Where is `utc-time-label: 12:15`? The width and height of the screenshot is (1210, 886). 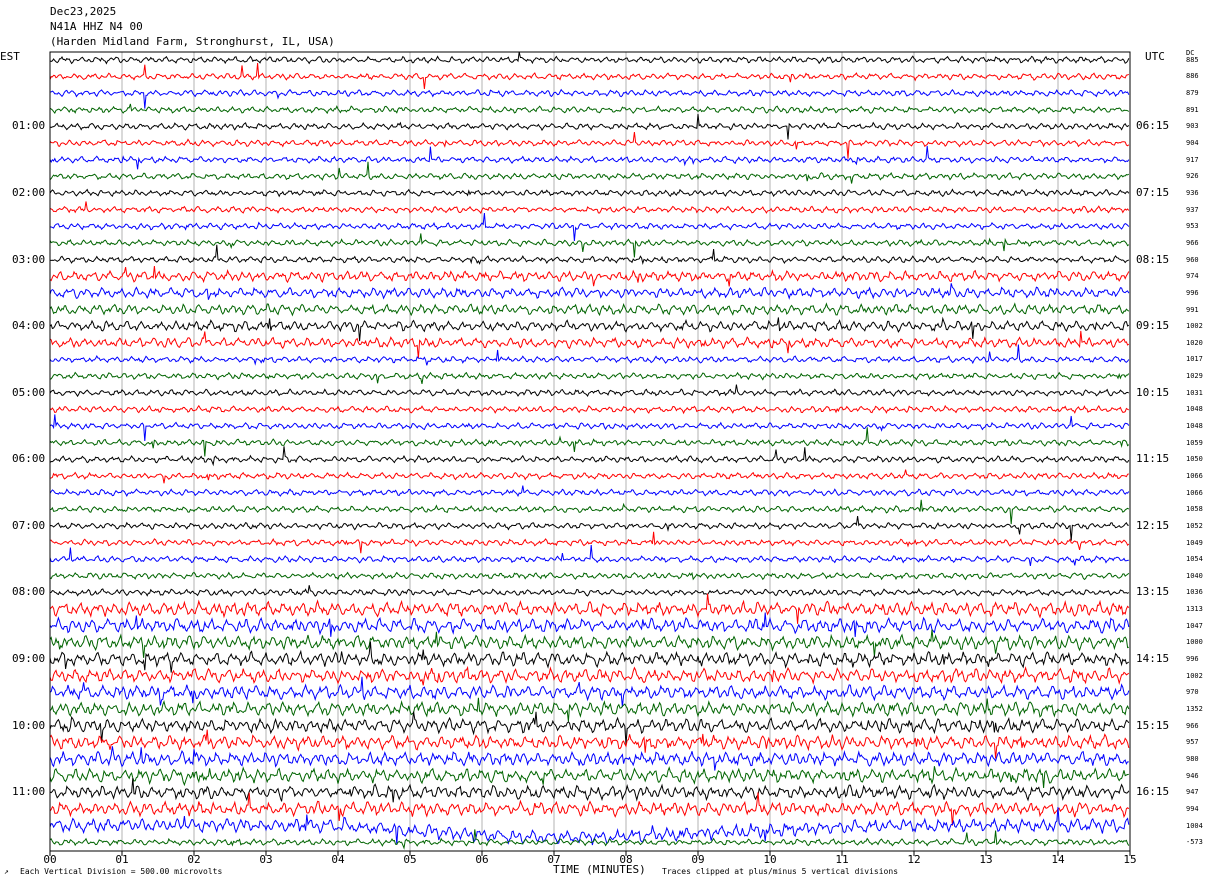
utc-time-label: 12:15 is located at coordinates (1153, 525).